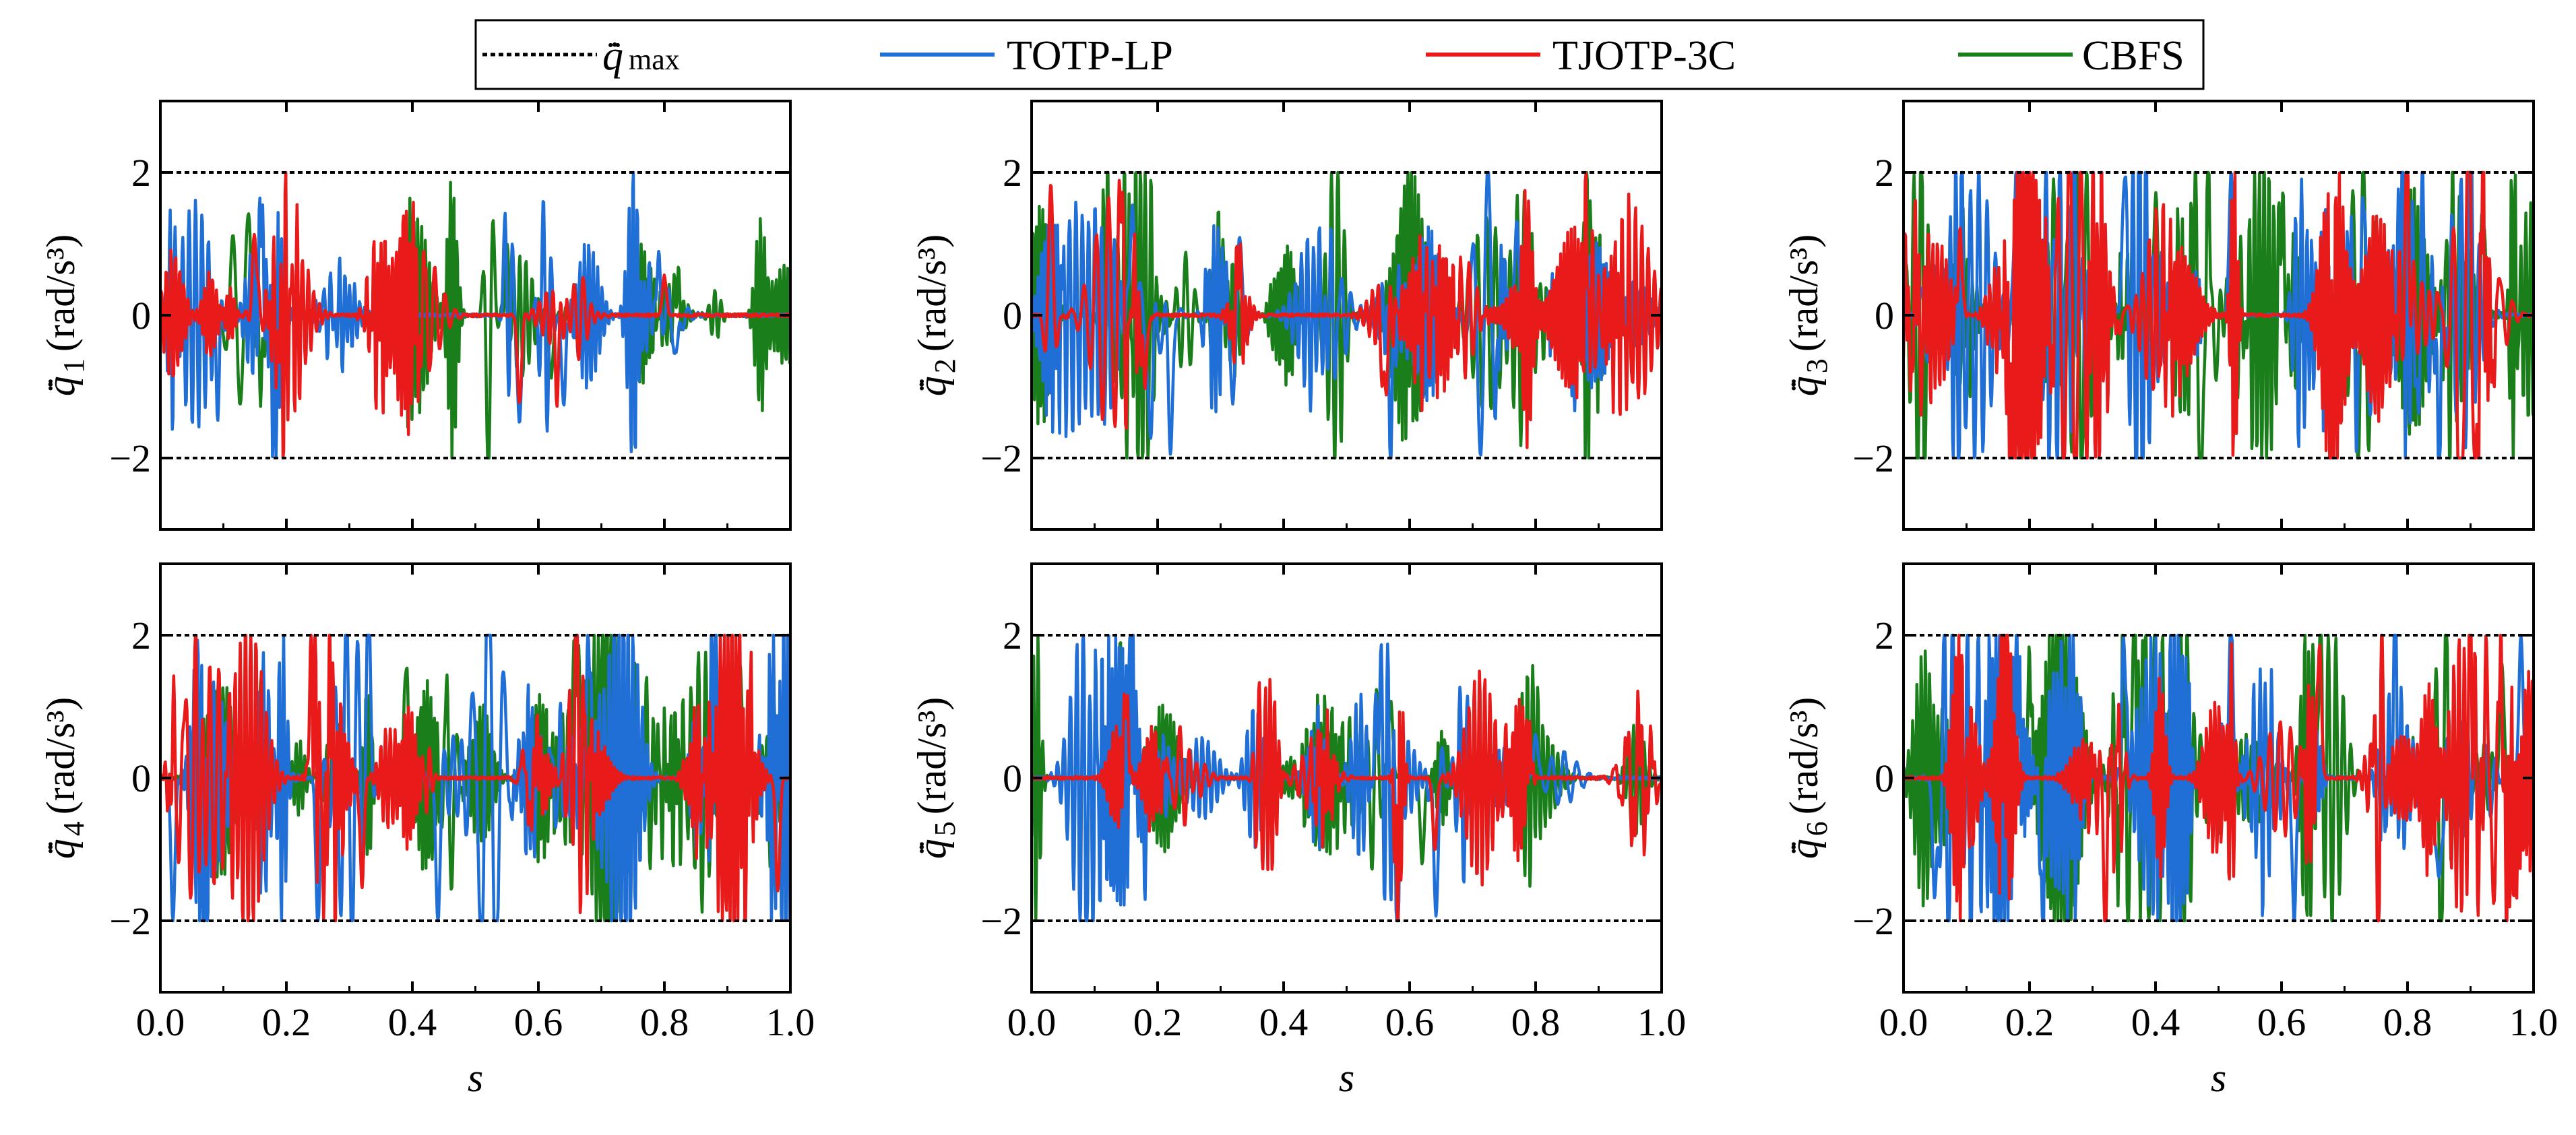 This screenshot has width=2576, height=1135. I want to click on panel-5: 0.0 0.2 0.4 0.6 0.8 1.0 −2 0 2 s q̈̇5(rad/s³), so click(1298, 831).